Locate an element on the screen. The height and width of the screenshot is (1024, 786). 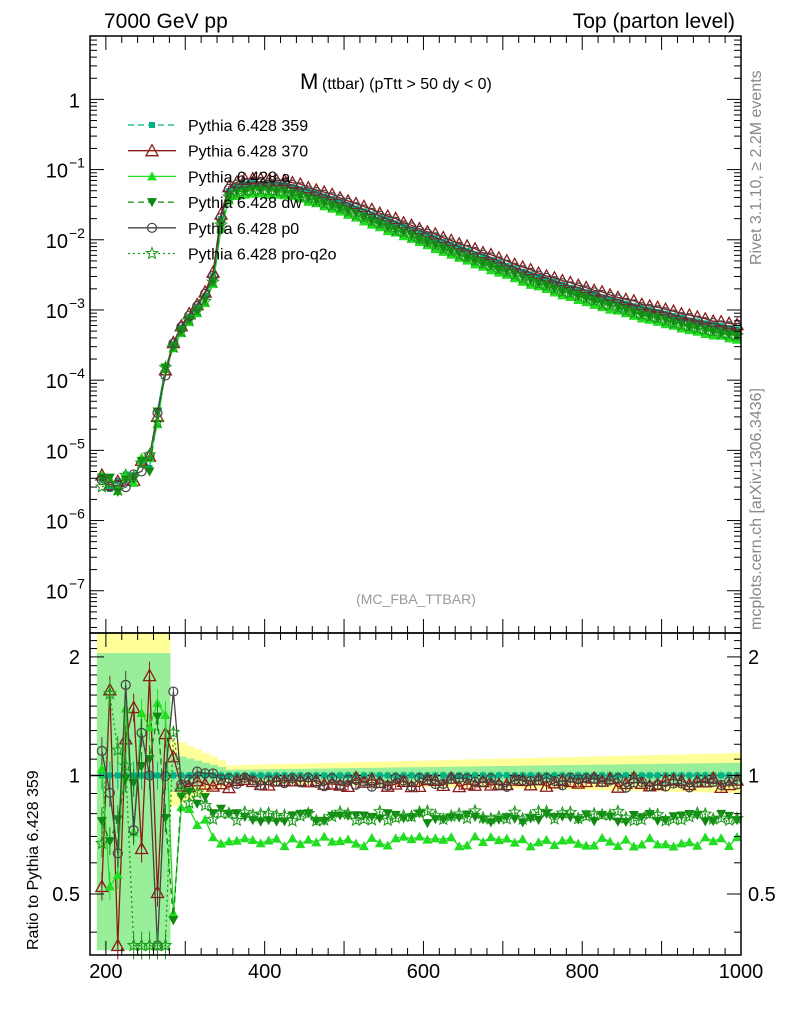
rivet-label: Rivet 3.1.10, ≥ 2.2M events is located at coordinates (756, 167).